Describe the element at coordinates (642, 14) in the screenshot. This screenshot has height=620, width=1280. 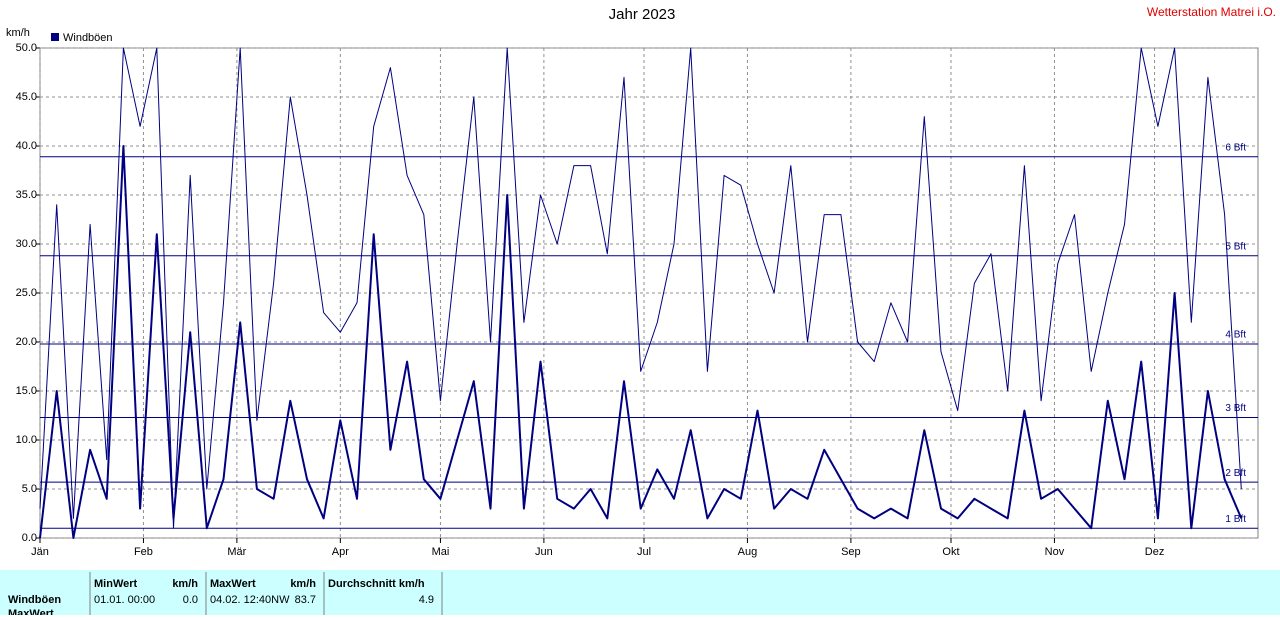
I see `chart-title: Jahr 2023` at that location.